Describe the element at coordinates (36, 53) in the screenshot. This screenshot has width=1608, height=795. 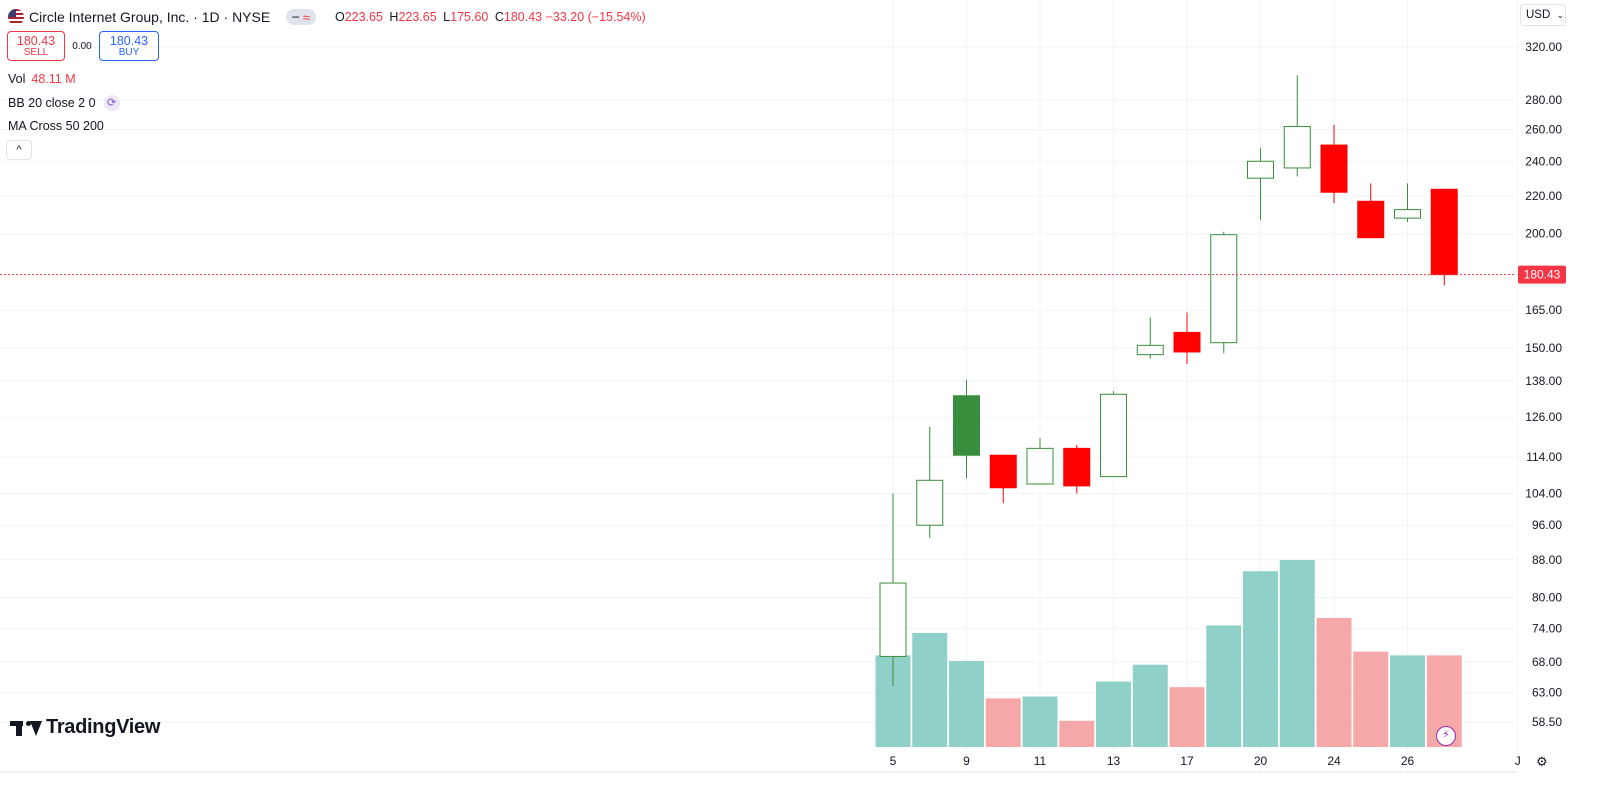
I see `sell-label: SELL` at that location.